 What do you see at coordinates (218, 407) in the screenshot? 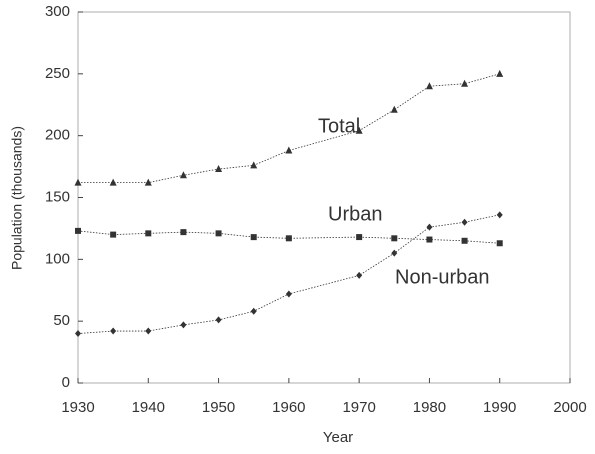
I see `x-tick-label: 1950` at bounding box center [218, 407].